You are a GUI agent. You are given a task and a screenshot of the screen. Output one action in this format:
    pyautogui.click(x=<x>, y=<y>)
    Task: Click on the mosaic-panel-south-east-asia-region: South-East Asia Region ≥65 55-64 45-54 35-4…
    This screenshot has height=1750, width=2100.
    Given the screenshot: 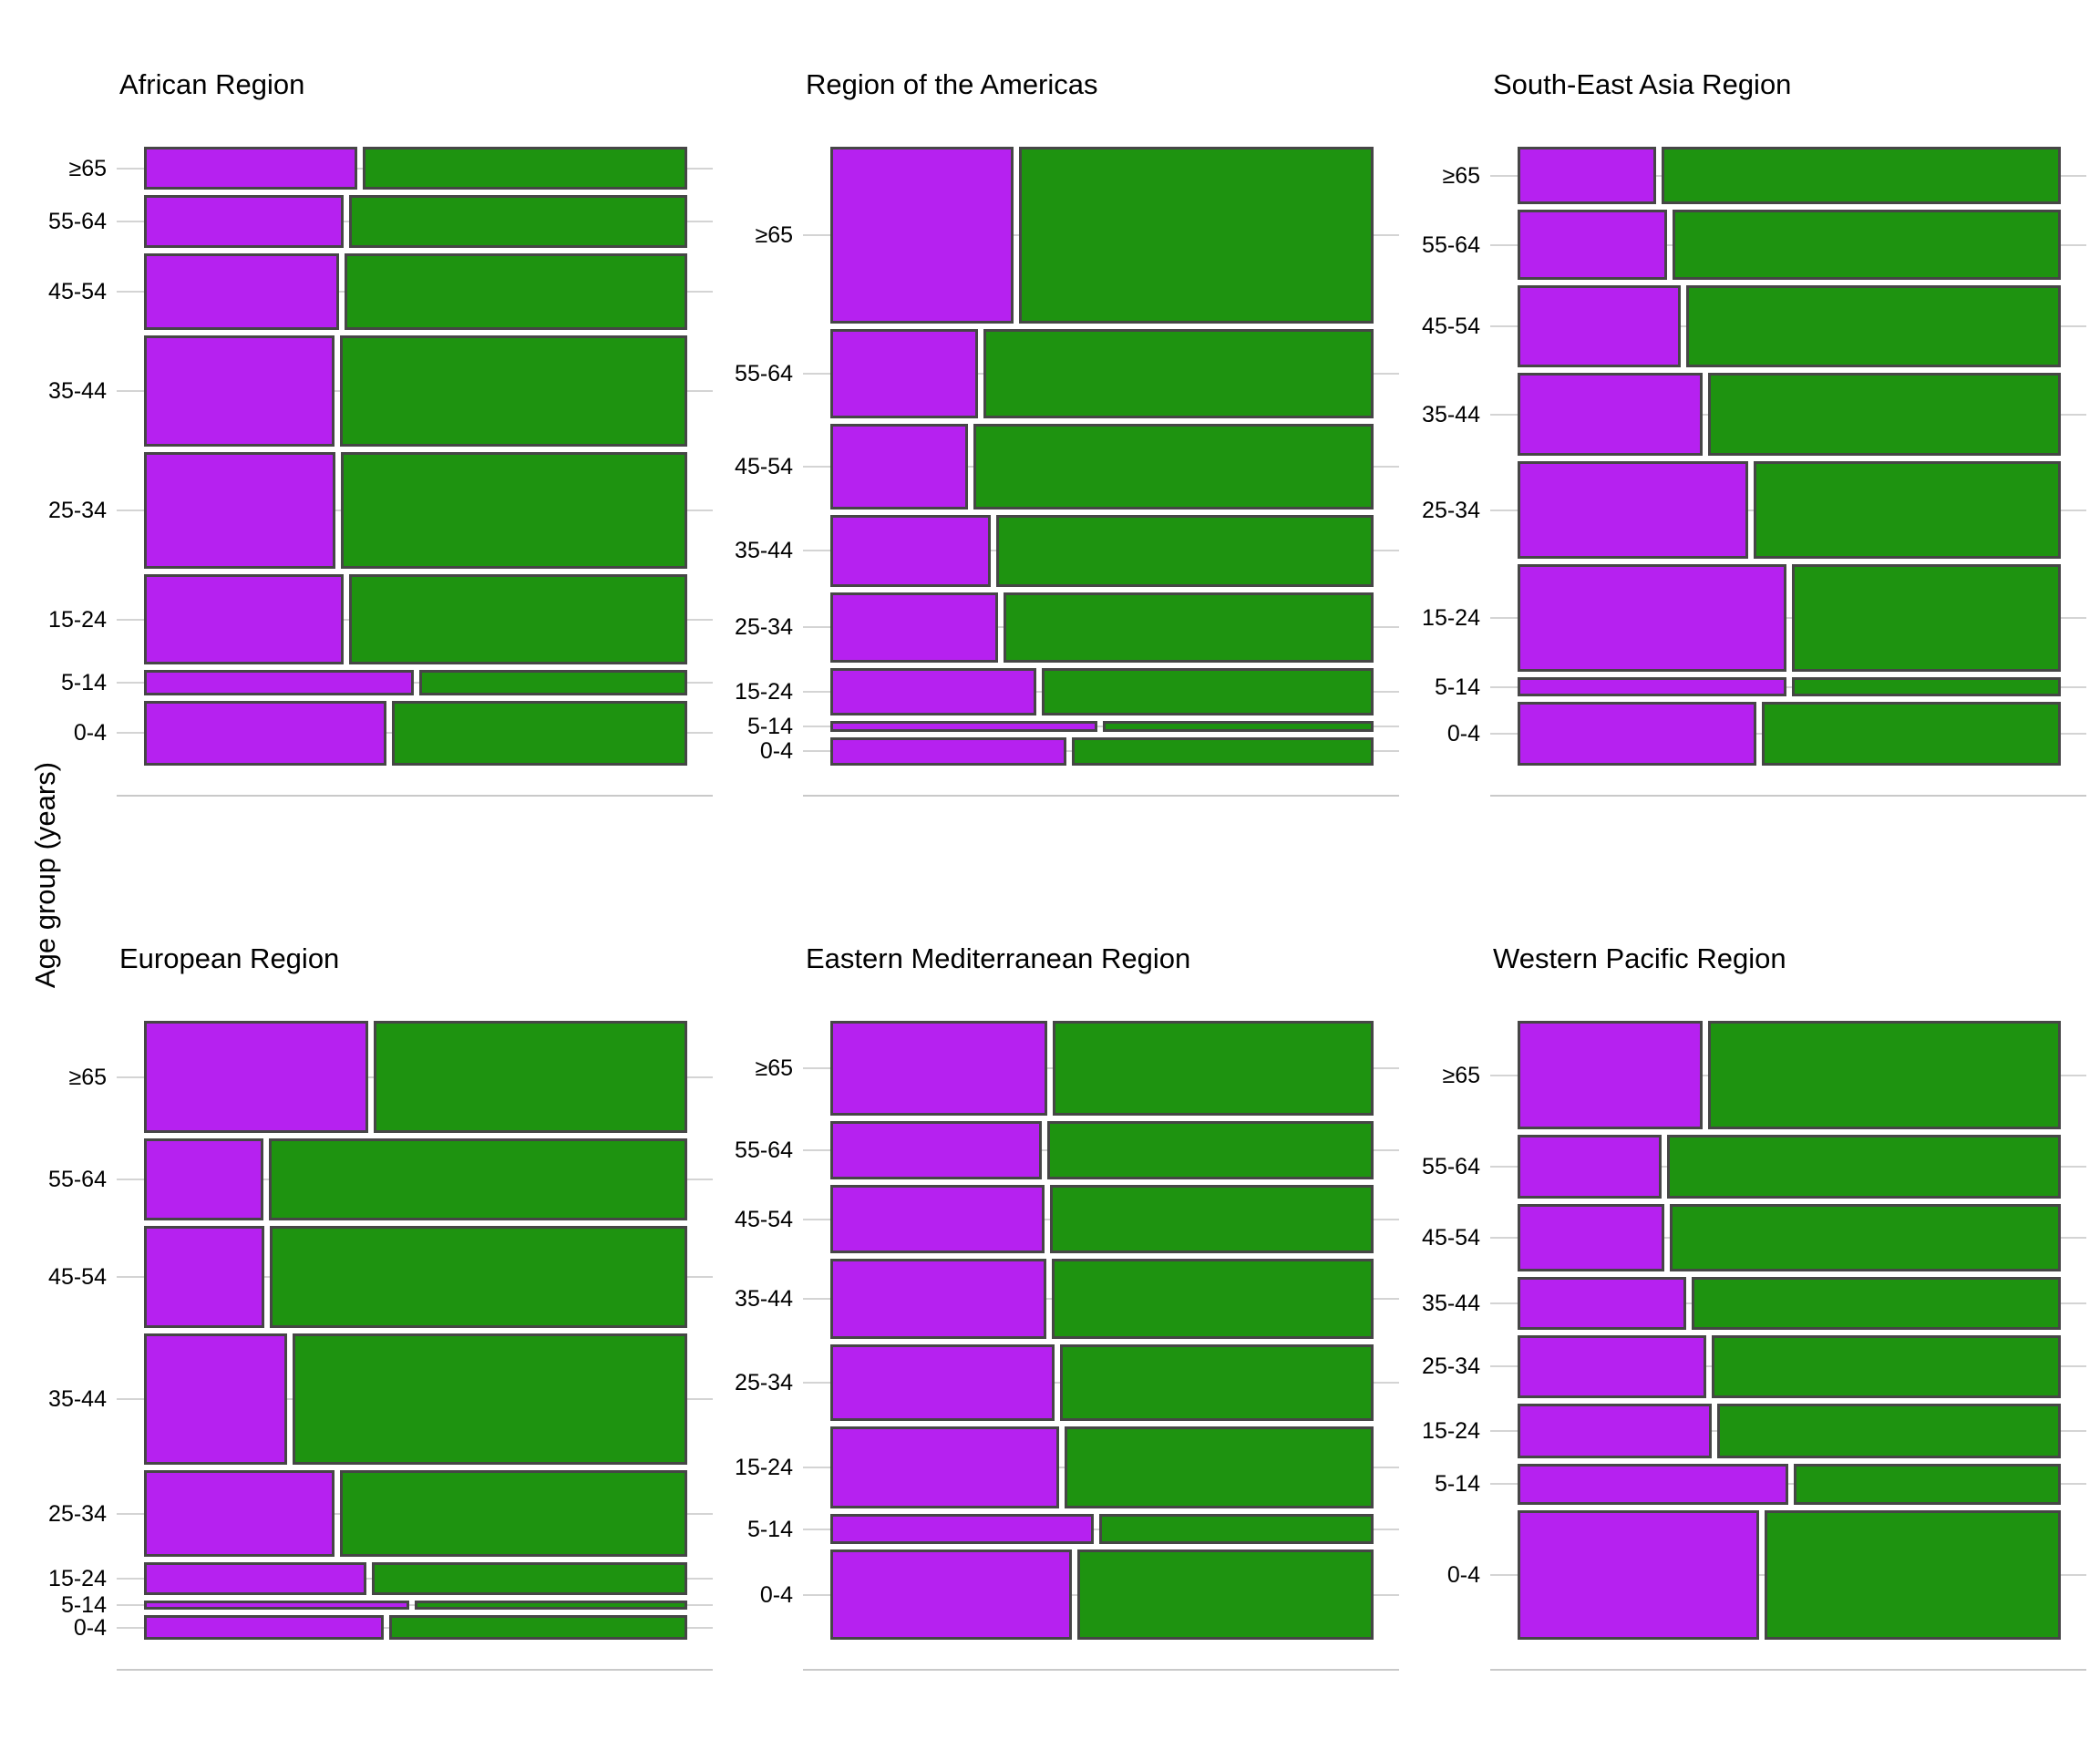 What is the action you would take?
    pyautogui.click(x=1754, y=433)
    